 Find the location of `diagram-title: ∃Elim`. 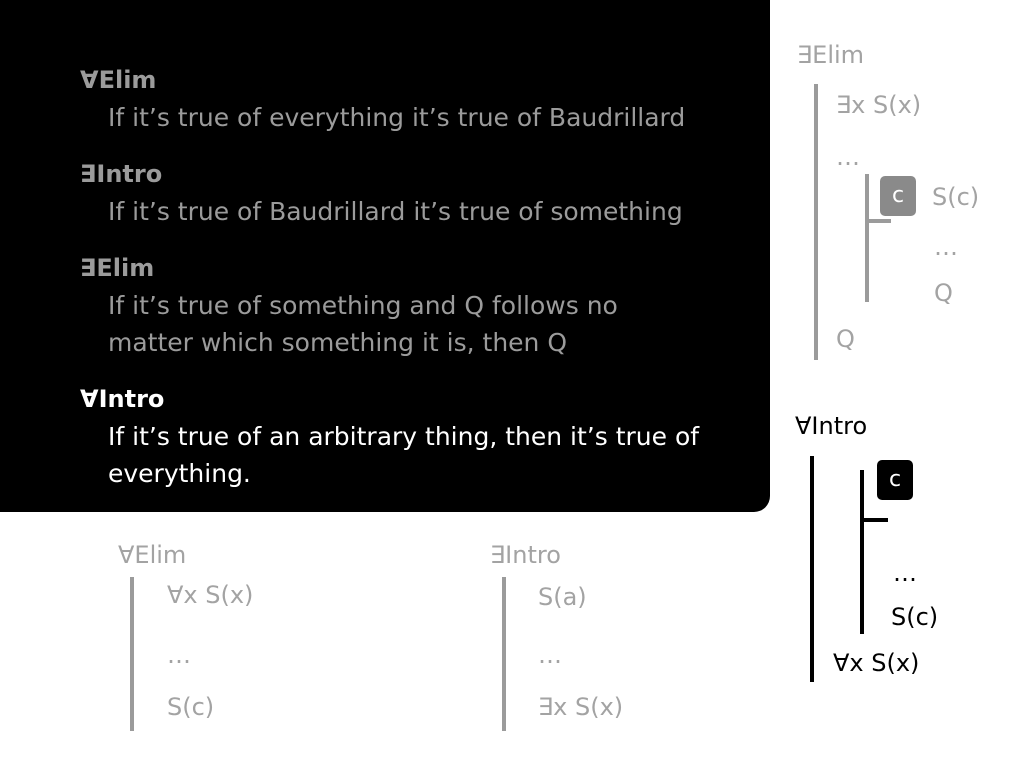

diagram-title: ∃Elim is located at coordinates (831, 55).